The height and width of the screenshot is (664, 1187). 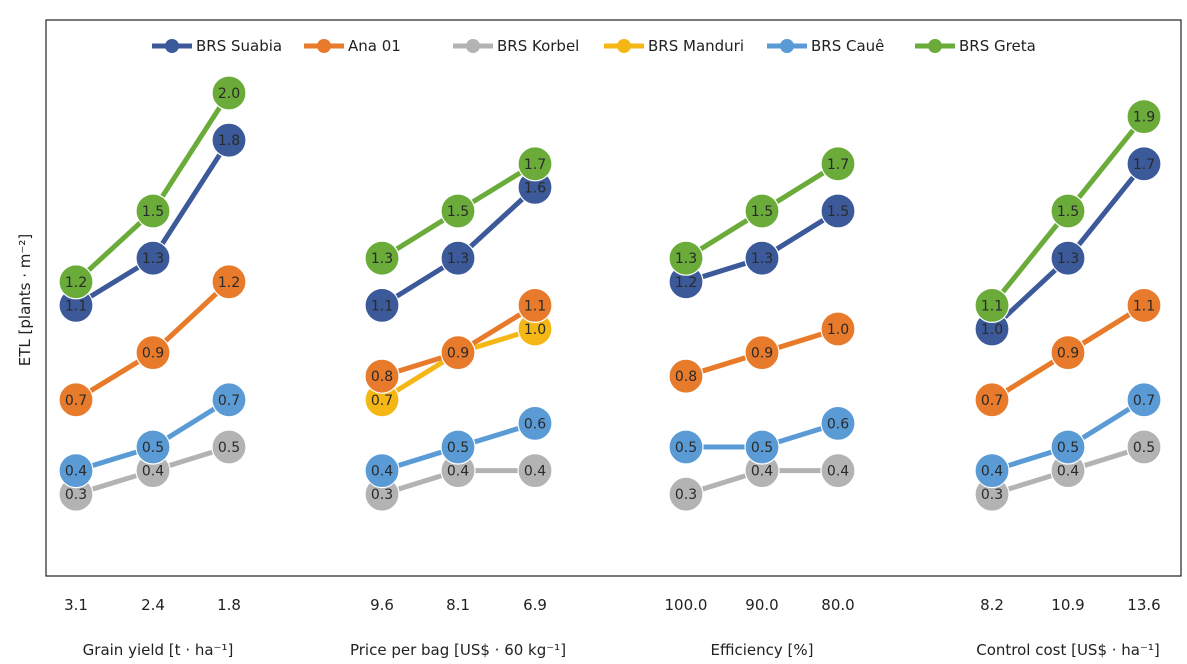 I want to click on data-label-brs-greta: 1.3, so click(x=686, y=259).